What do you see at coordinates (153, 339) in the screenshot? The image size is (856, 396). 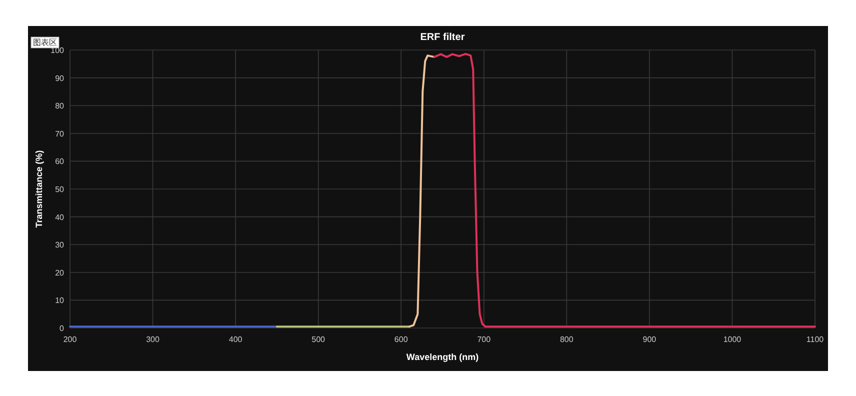 I see `x-tick-label: 300` at bounding box center [153, 339].